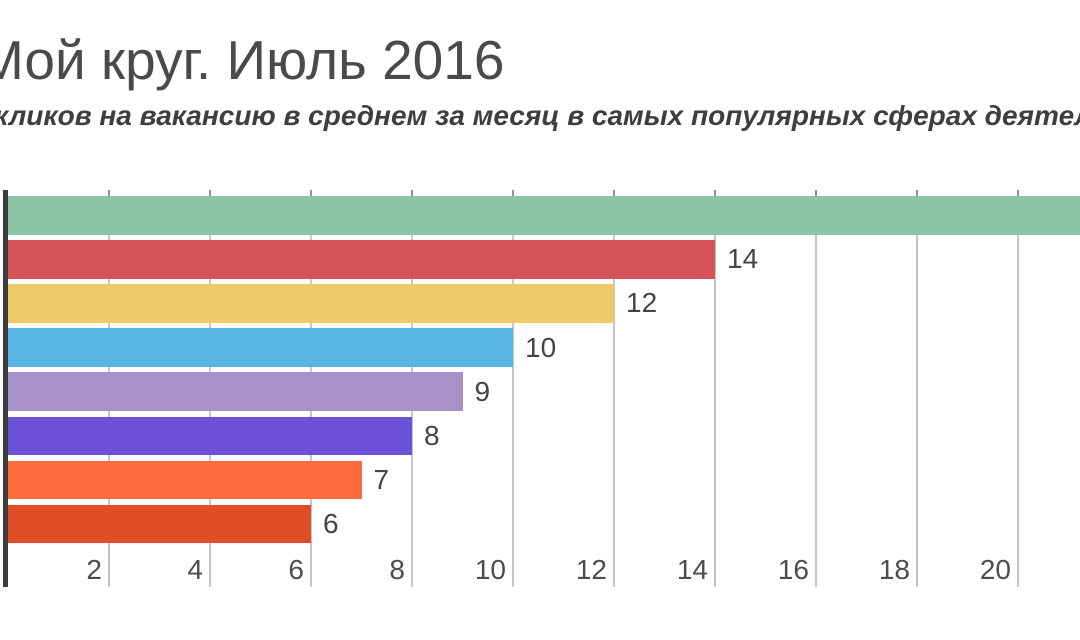  What do you see at coordinates (743, 259) in the screenshot?
I see `bar-value-label: 14` at bounding box center [743, 259].